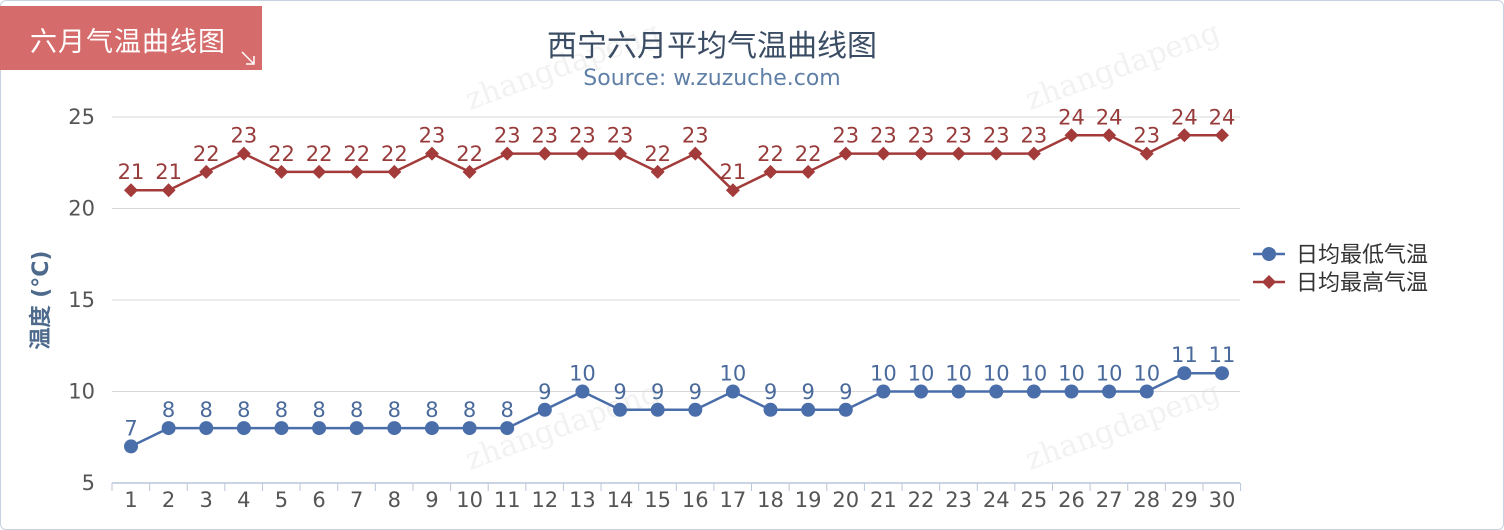 Image resolution: width=1504 pixels, height=530 pixels. Describe the element at coordinates (958, 500) in the screenshot. I see `x-tick-label: 23` at that location.